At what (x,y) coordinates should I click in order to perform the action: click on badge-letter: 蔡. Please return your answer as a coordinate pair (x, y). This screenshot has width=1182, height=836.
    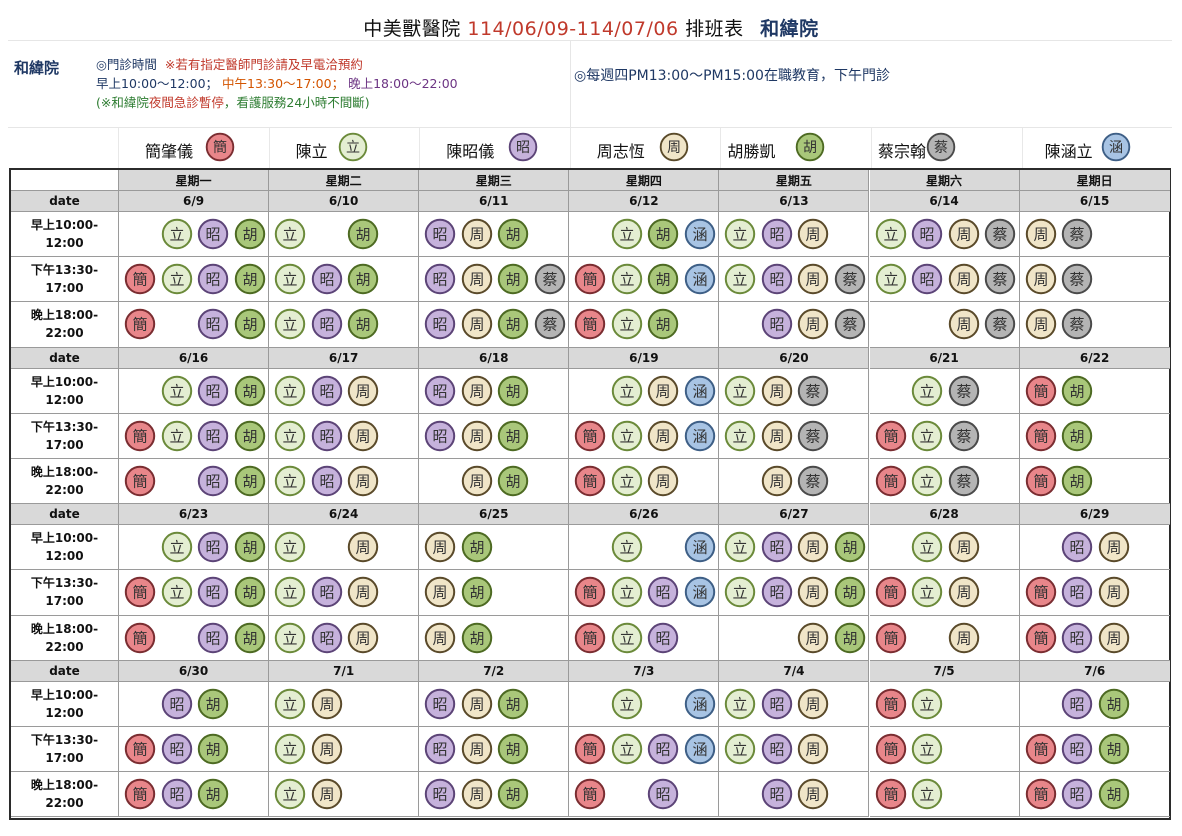
    Looking at the image, I should click on (813, 391).